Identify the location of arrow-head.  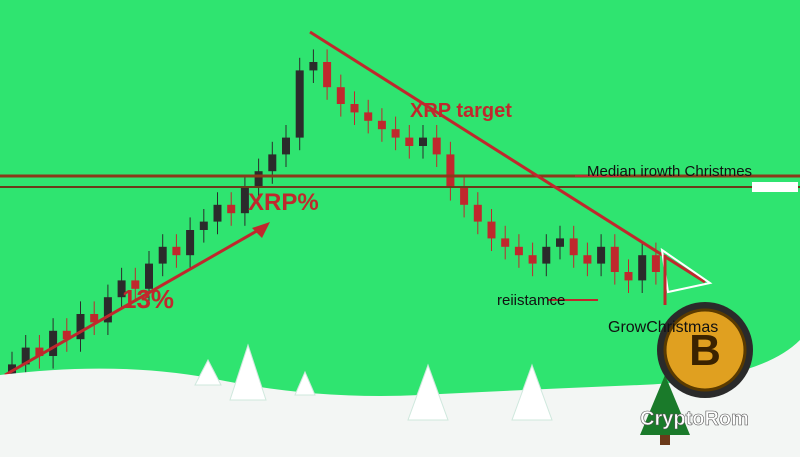
(261, 230).